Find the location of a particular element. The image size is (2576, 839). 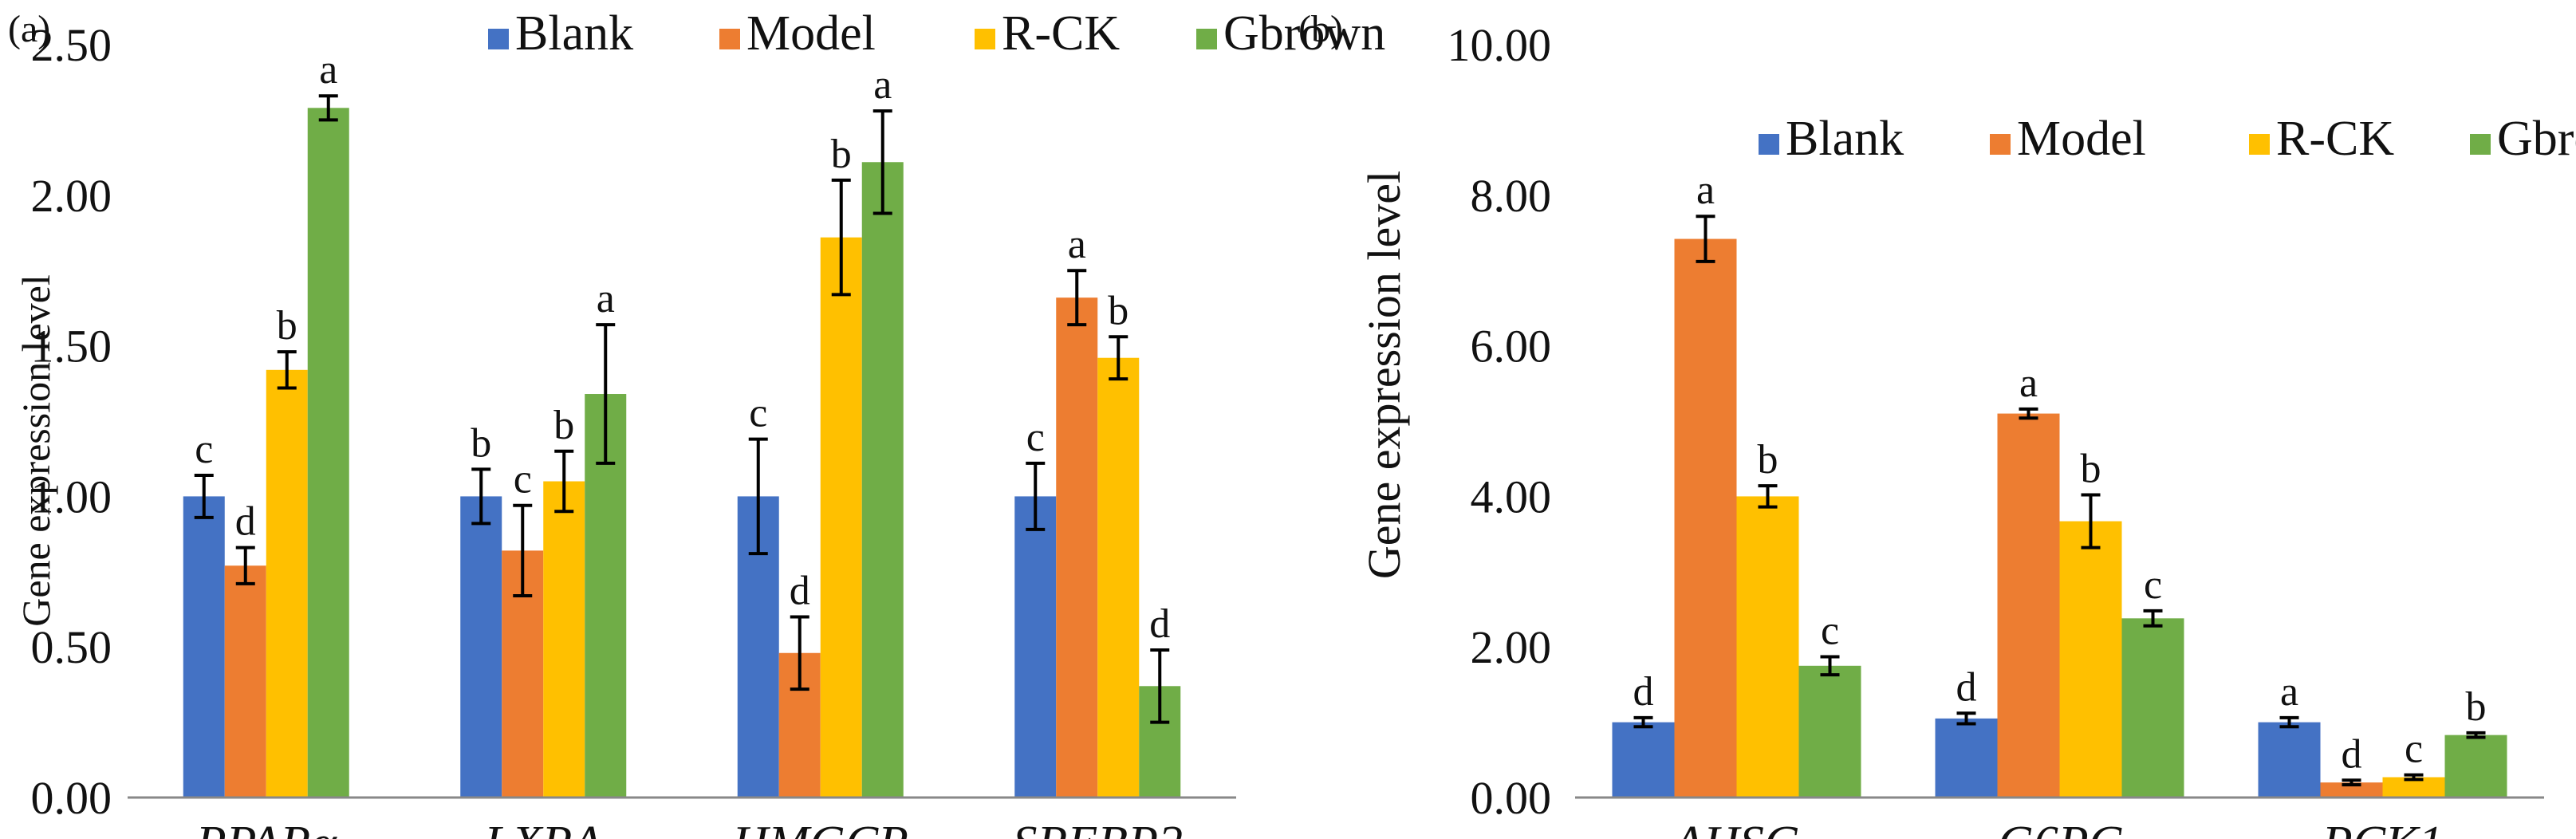

y-tick-label: 0.50 is located at coordinates (71, 647).